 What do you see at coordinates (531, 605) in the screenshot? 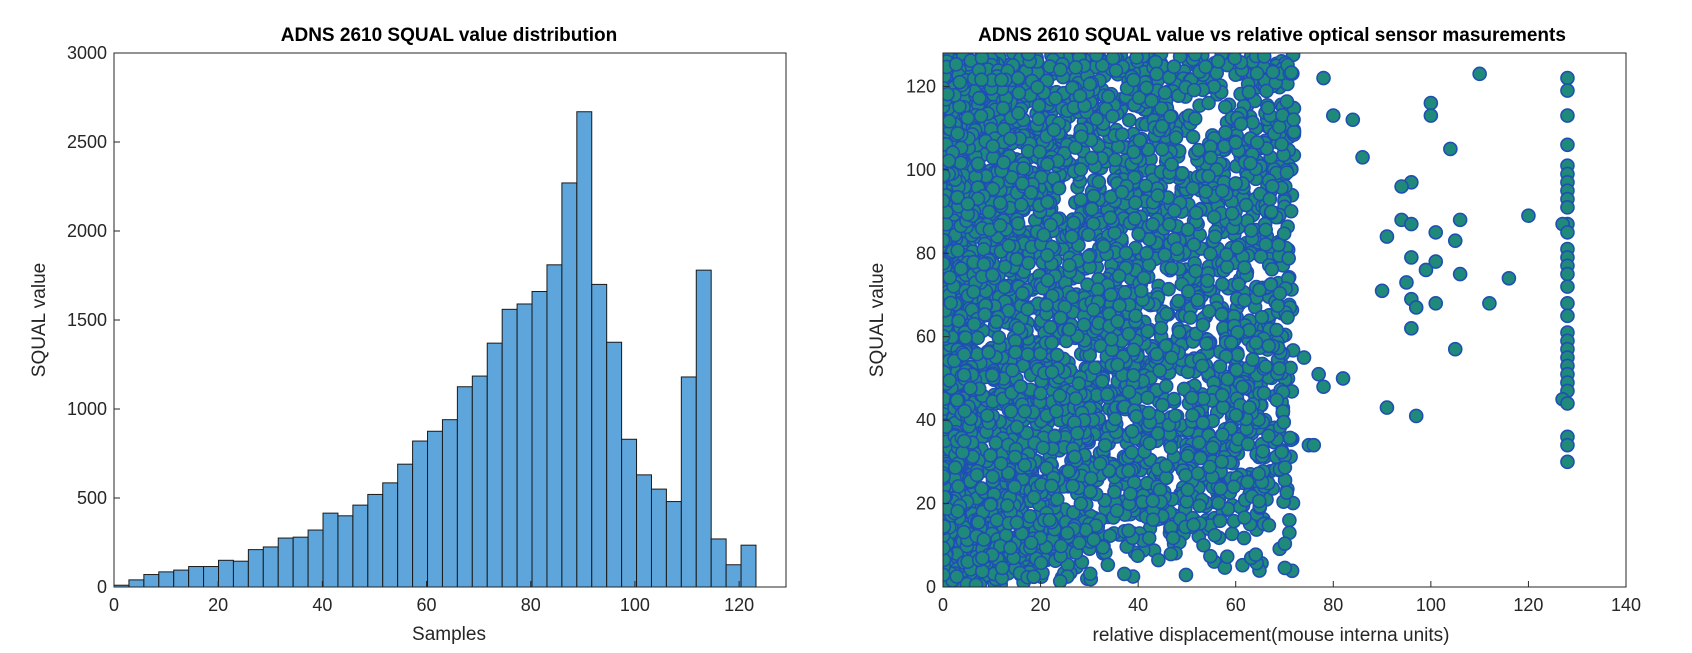
I see `x-tick-label: 80` at bounding box center [531, 605].